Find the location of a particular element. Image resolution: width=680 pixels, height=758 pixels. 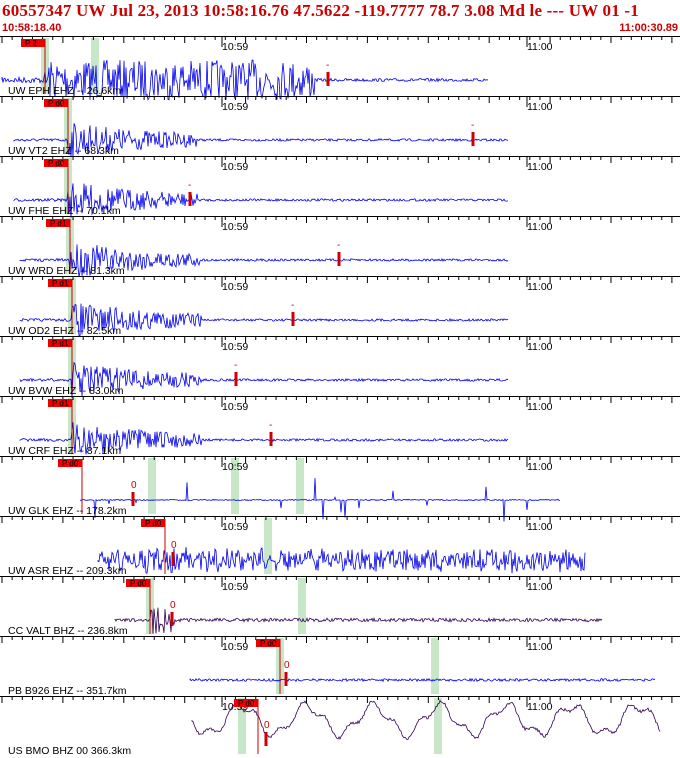

station-label: UW OD2 EHZ -- 82.5km is located at coordinates (64, 331).